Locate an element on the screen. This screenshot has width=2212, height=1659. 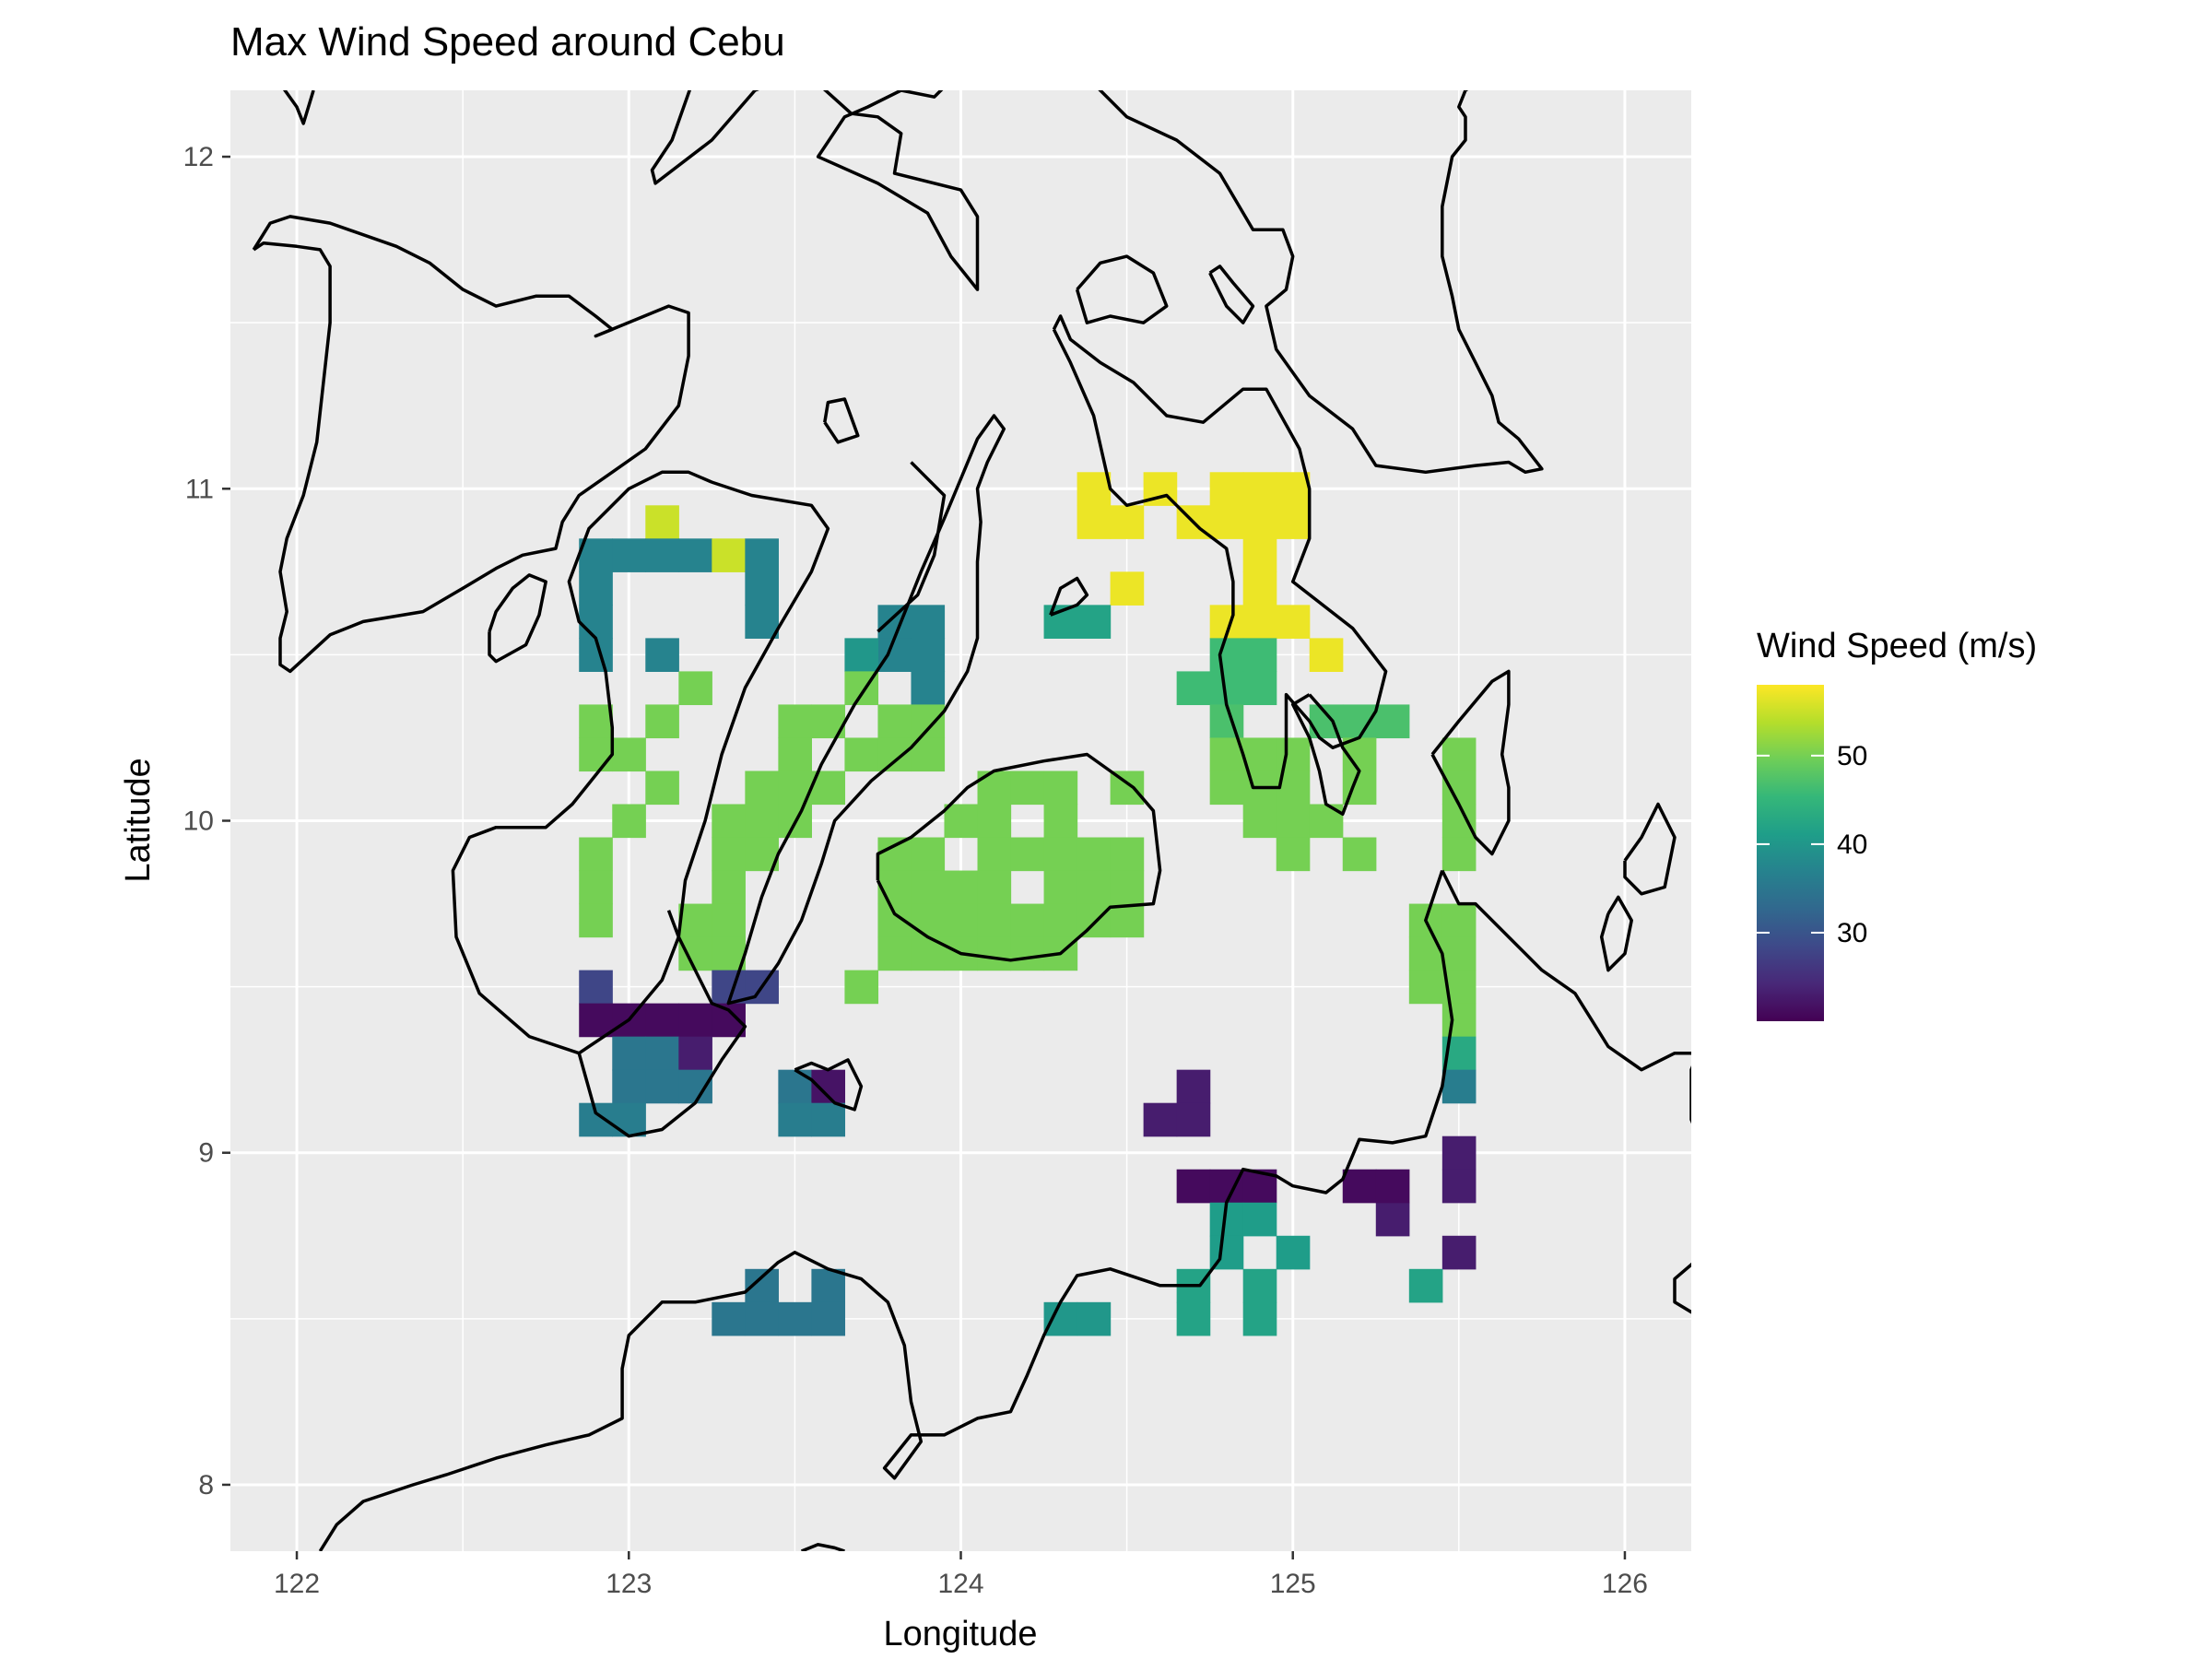
legend-tick-label: 30 is located at coordinates (1852, 933).